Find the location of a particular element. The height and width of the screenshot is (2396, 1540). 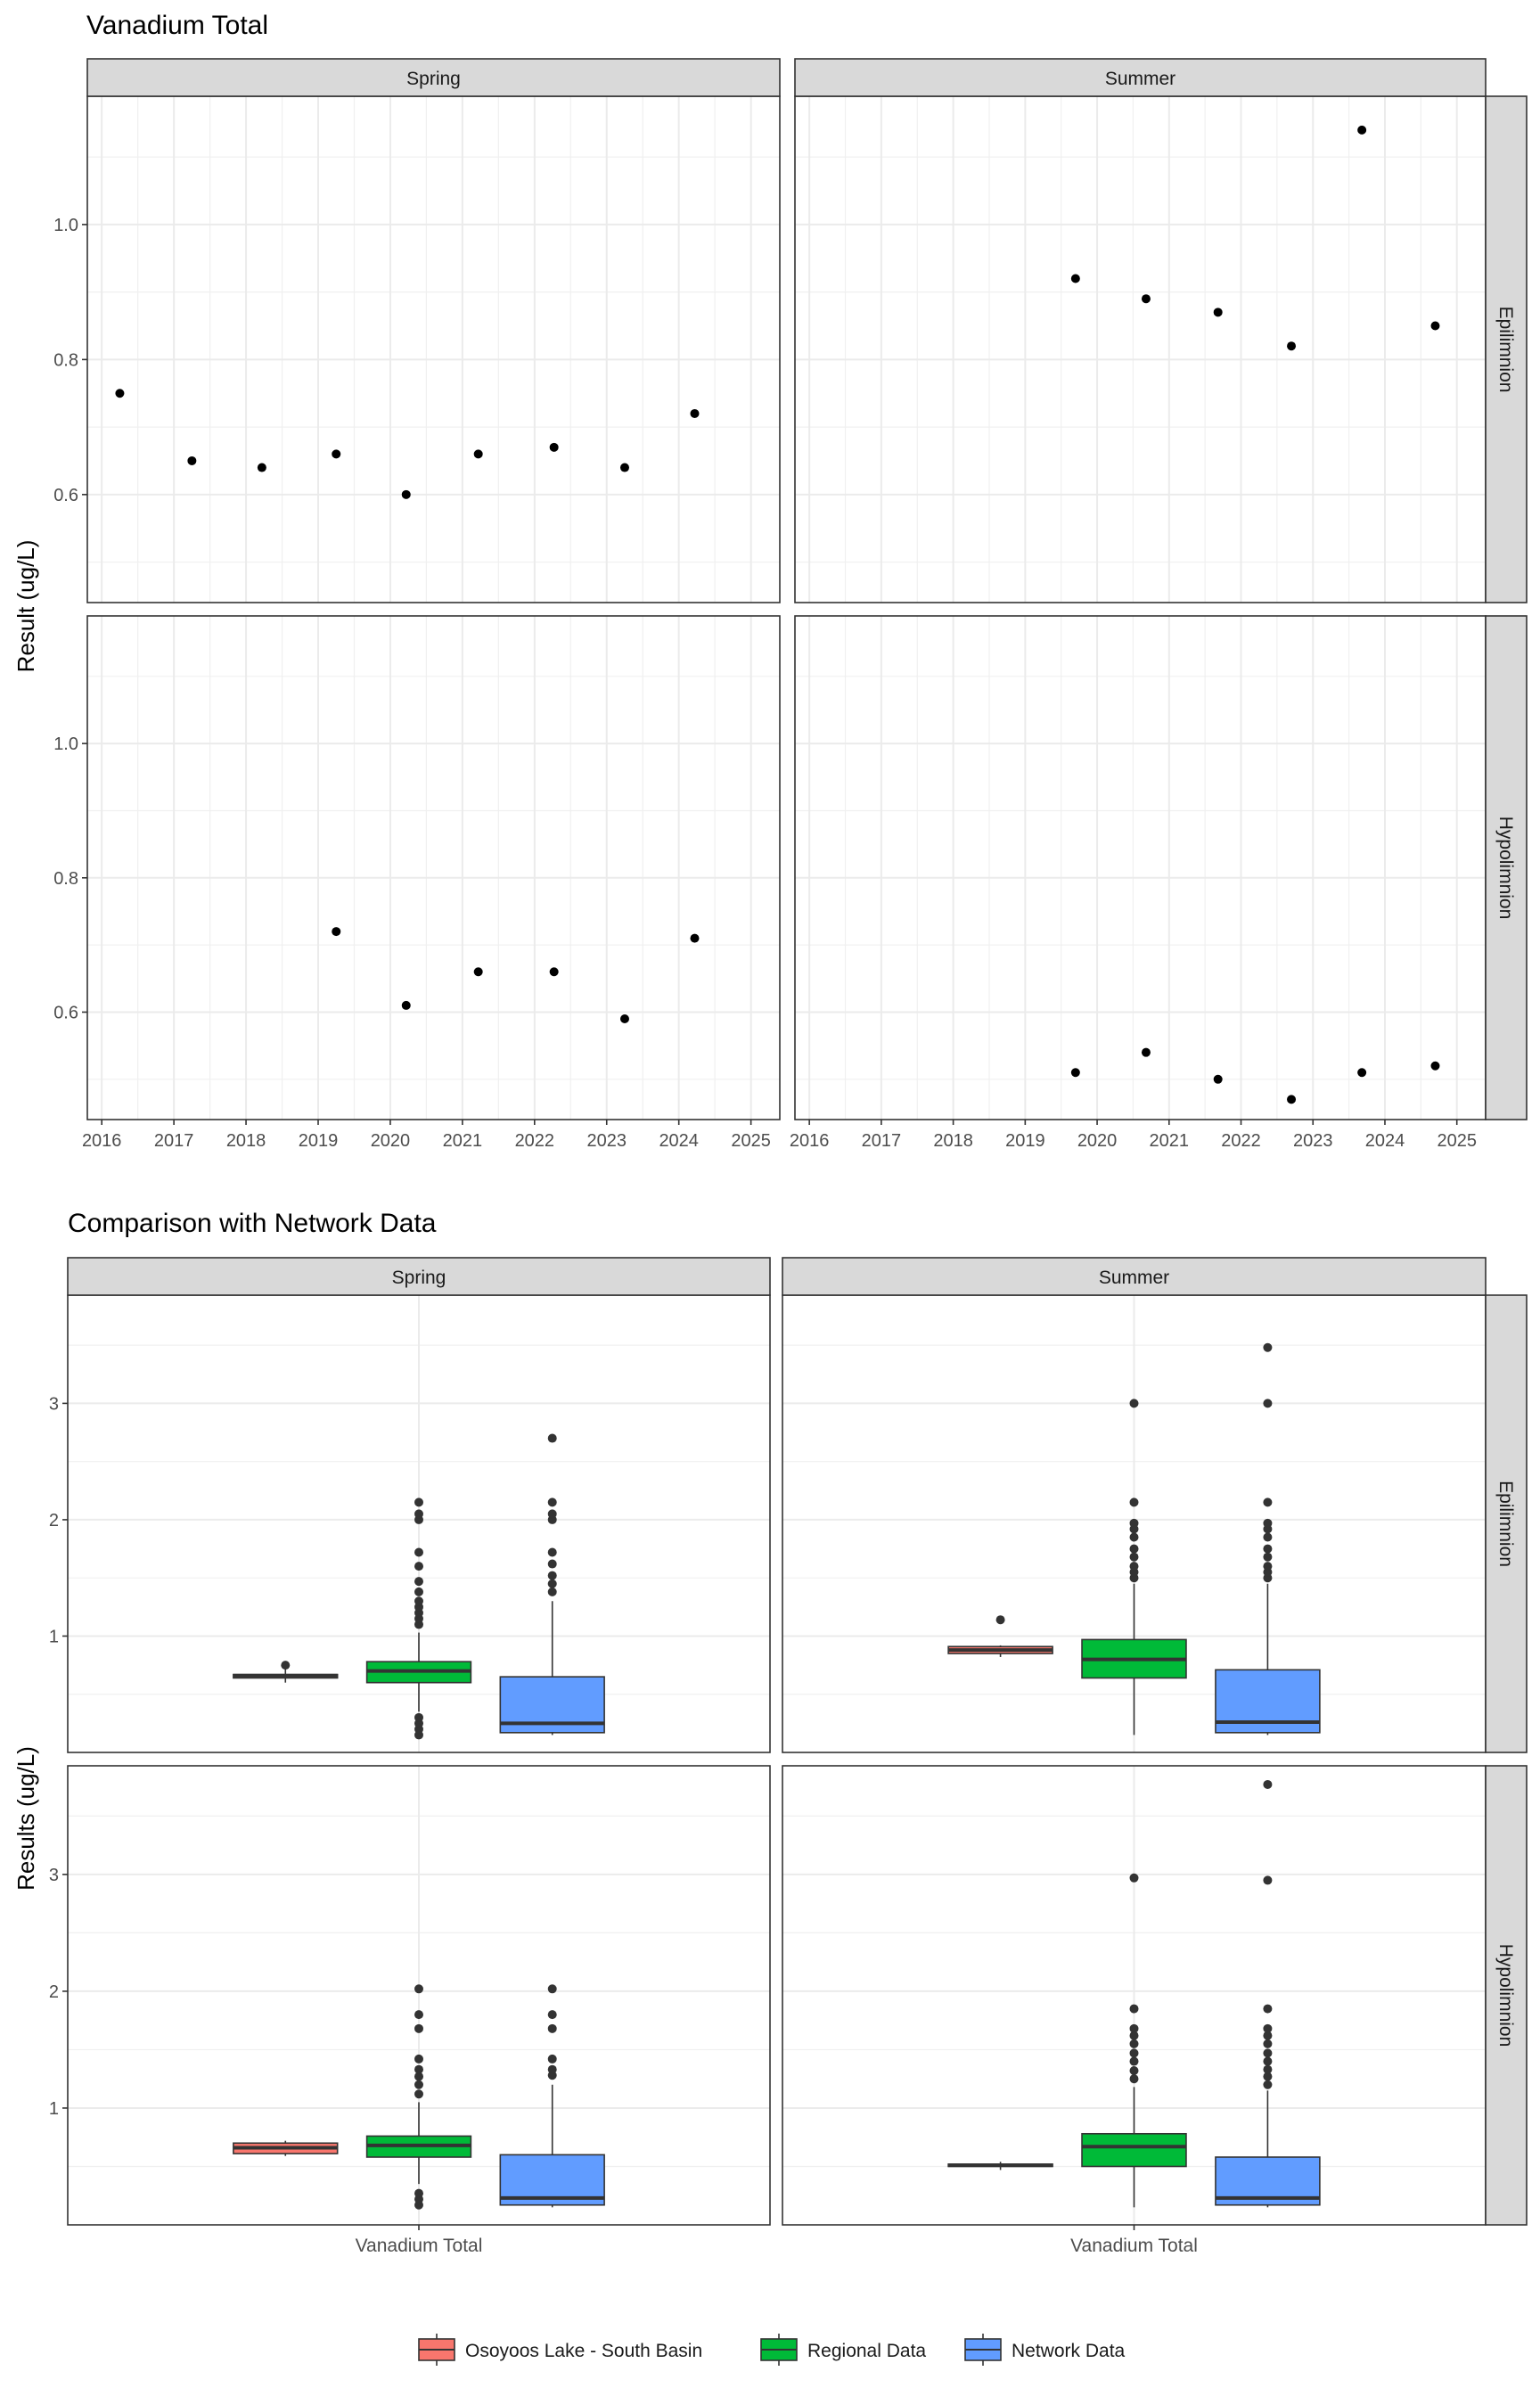

x-tick-label: 2019 is located at coordinates (319, 1141).